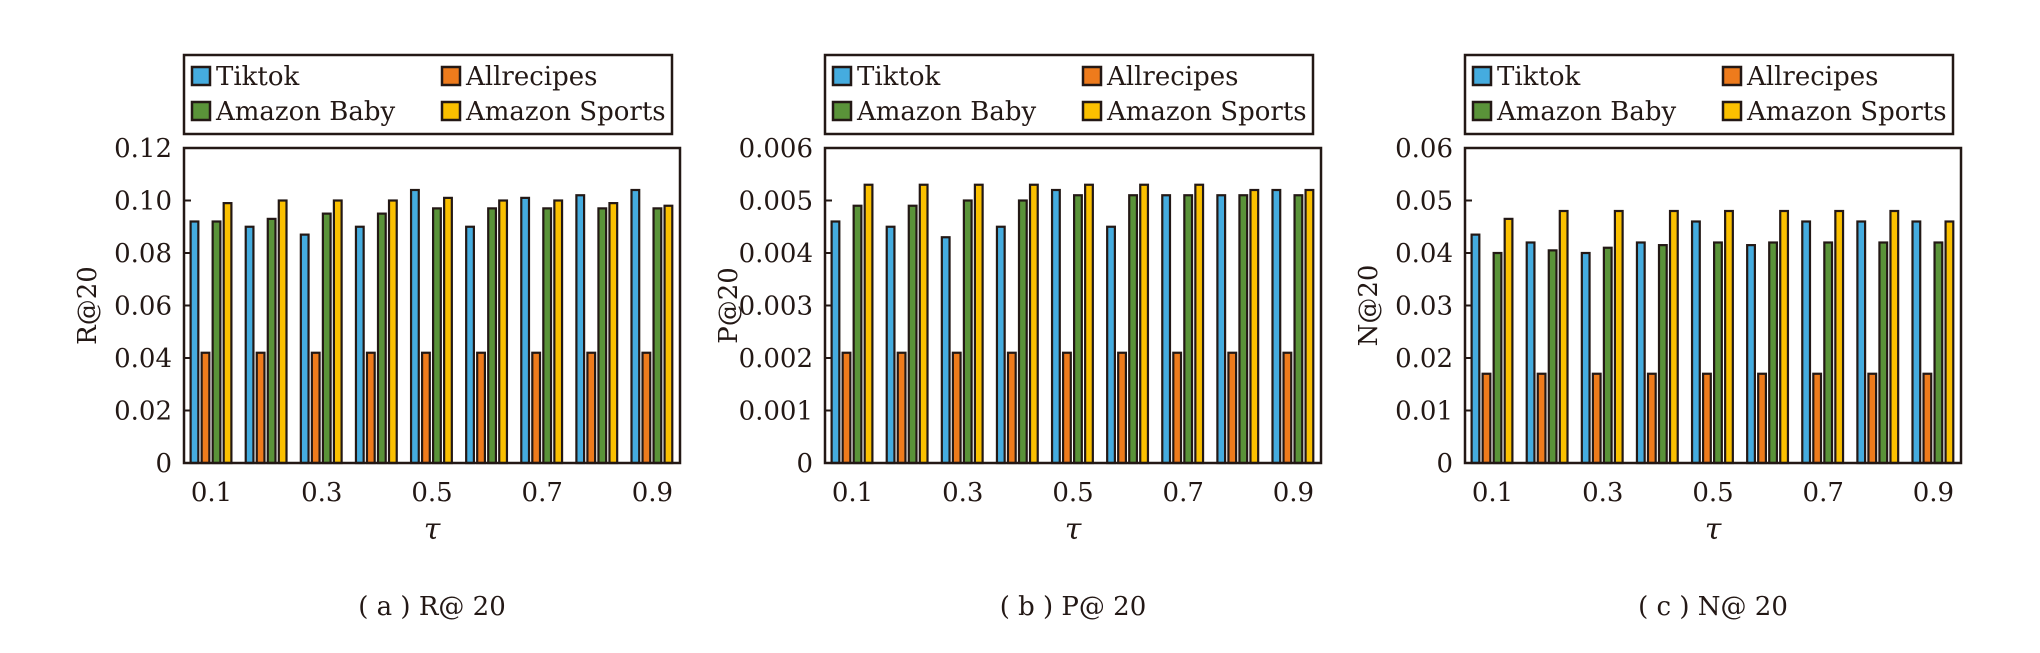 The image size is (2040, 653). Describe the element at coordinates (776, 359) in the screenshot. I see `y-tick-label: 0.002` at that location.